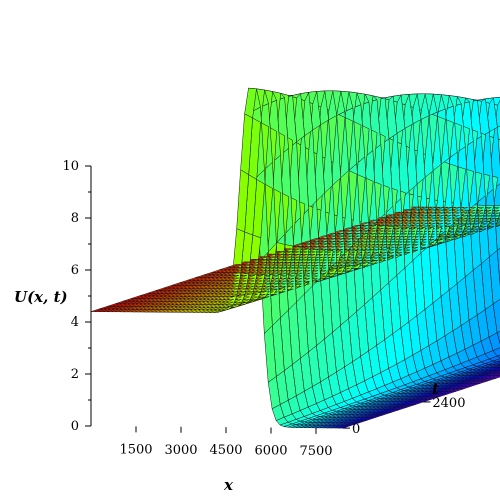 The height and width of the screenshot is (500, 500). Describe the element at coordinates (180, 450) in the screenshot. I see `x-tick-label: 3000` at that location.